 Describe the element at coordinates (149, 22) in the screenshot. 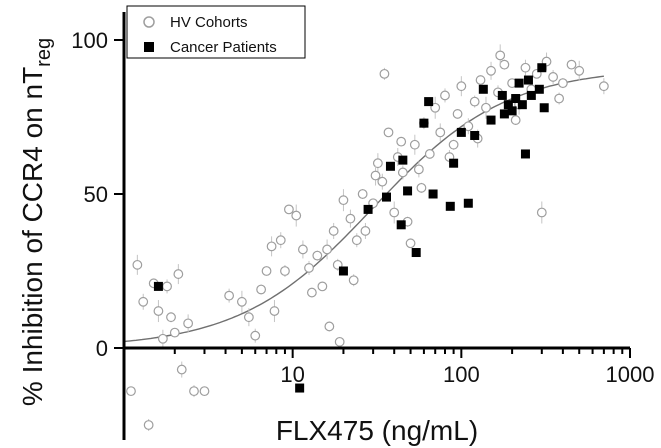

I see `legend-marker-hv-cohorts` at that location.